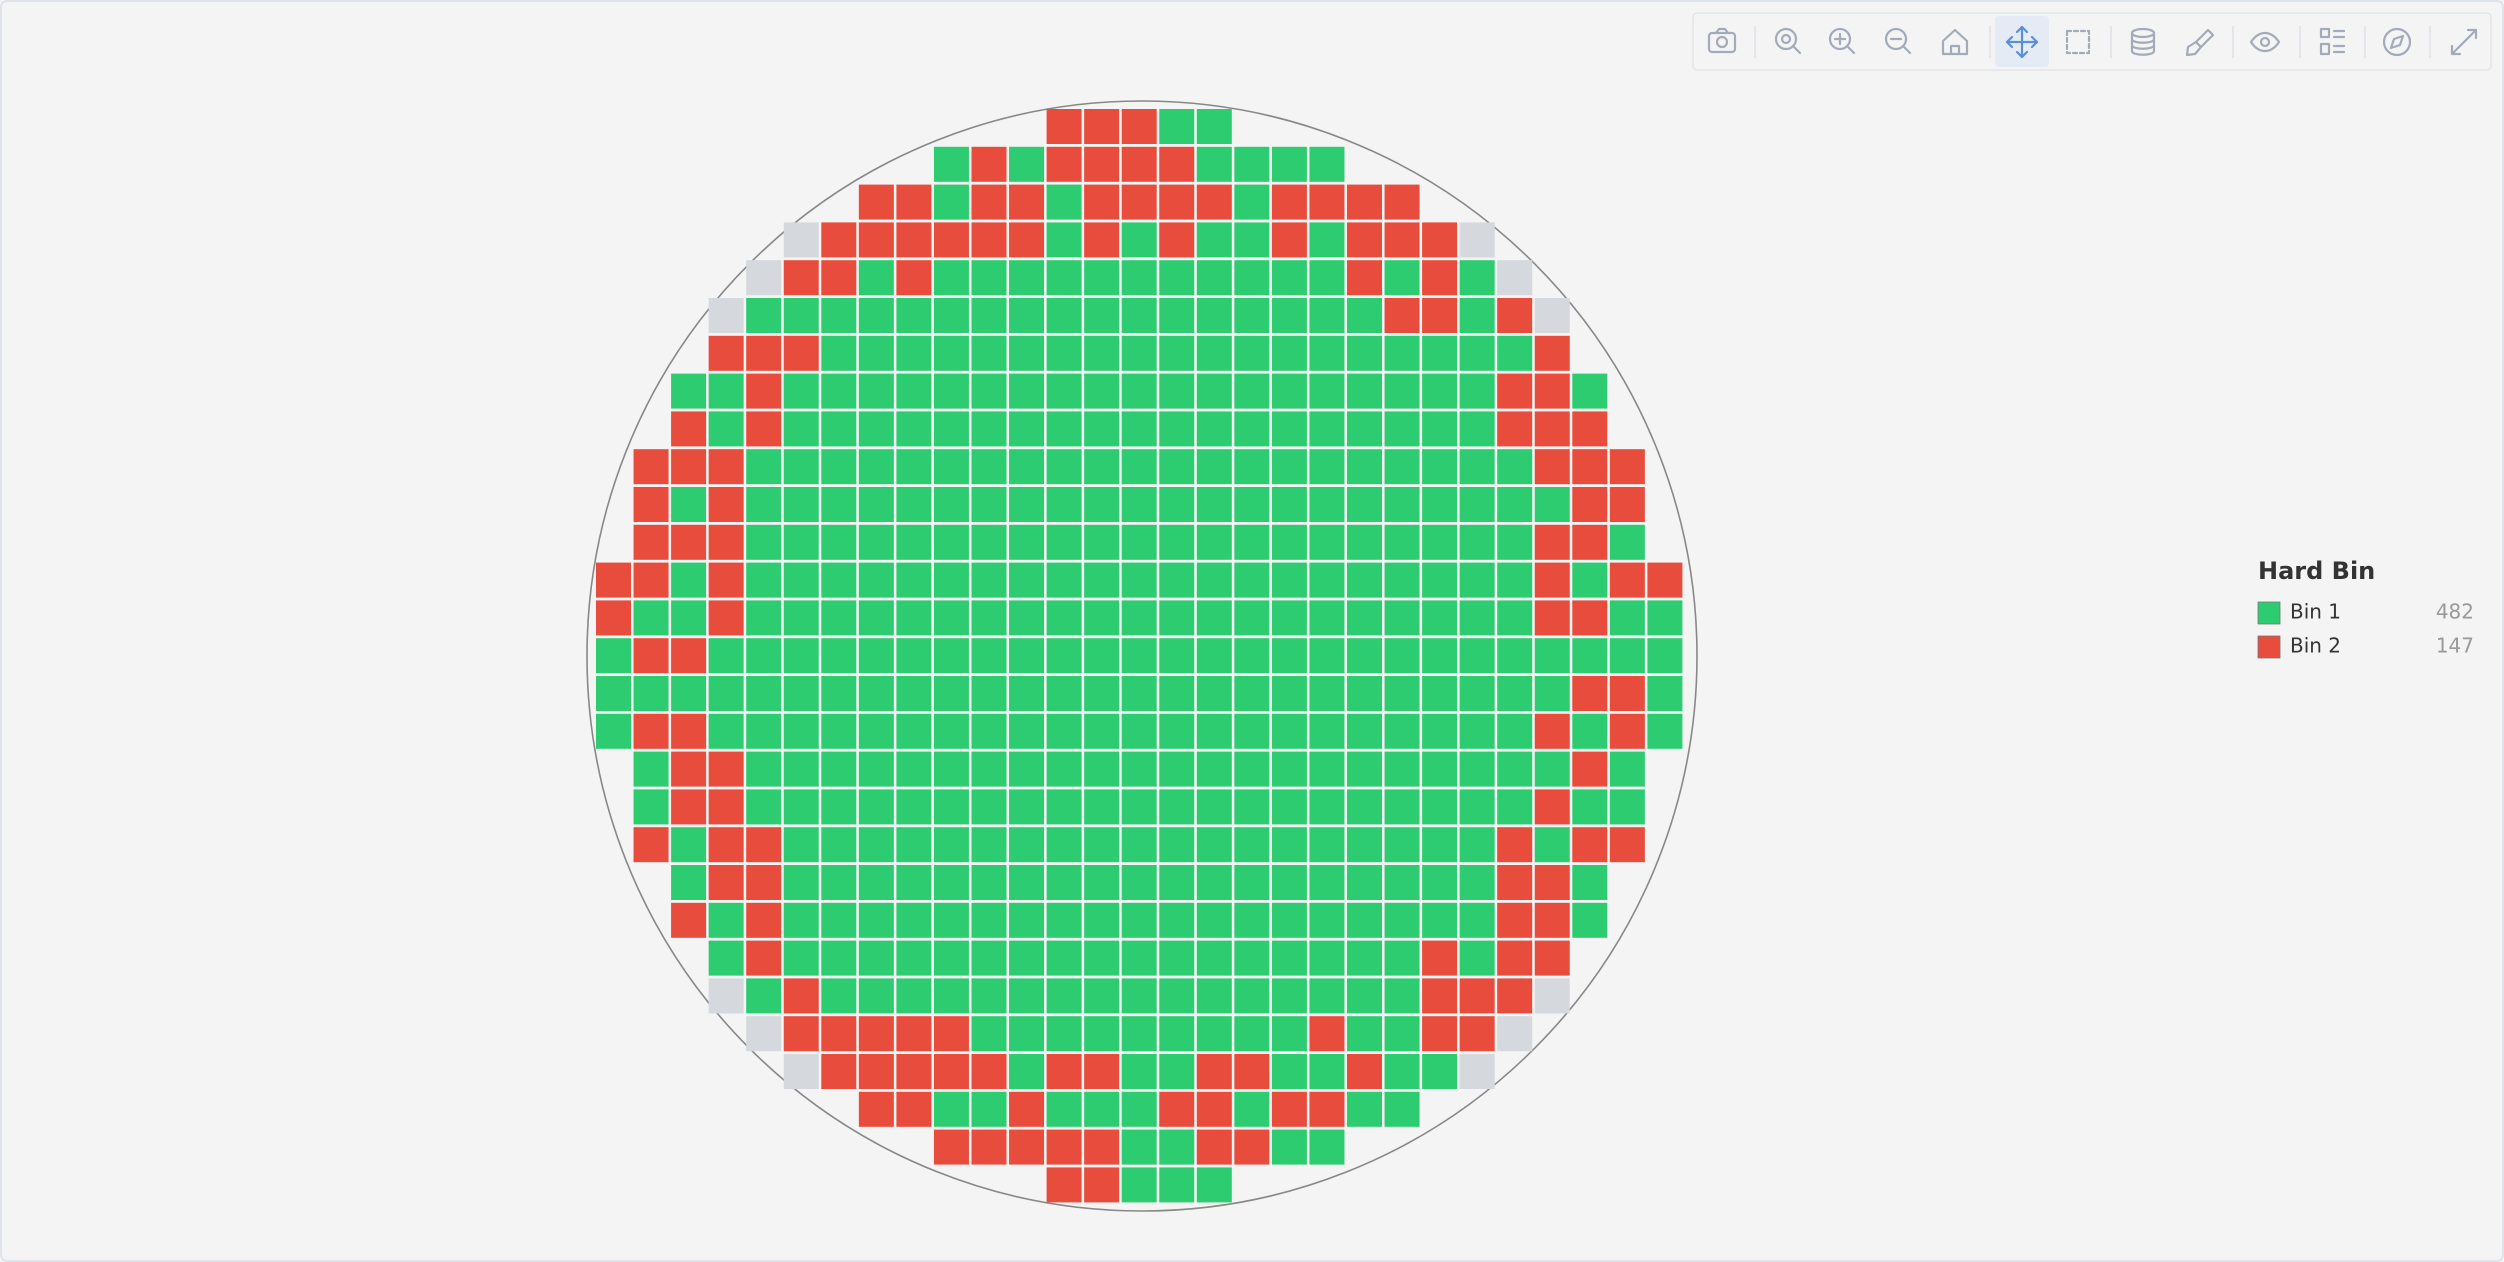 This screenshot has height=1262, width=2504. What do you see at coordinates (2455, 612) in the screenshot?
I see `legend-count: 482` at bounding box center [2455, 612].